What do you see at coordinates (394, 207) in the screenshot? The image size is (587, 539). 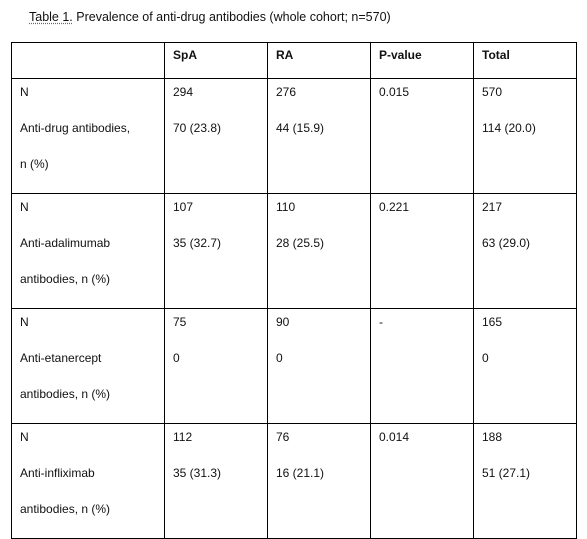 I see `pvalue: 0.221` at bounding box center [394, 207].